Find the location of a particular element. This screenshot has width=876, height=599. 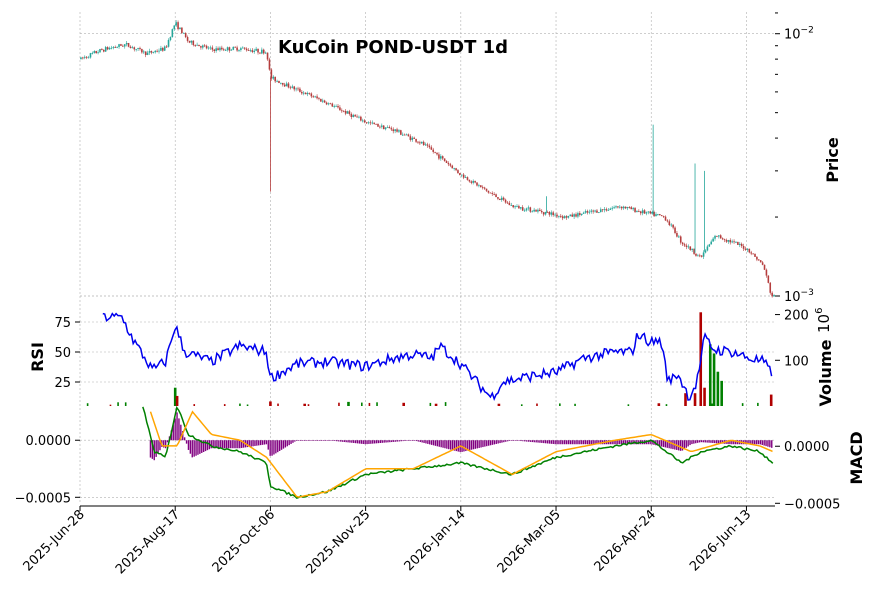

rsi-tick-label: 50 is located at coordinates (62, 353).